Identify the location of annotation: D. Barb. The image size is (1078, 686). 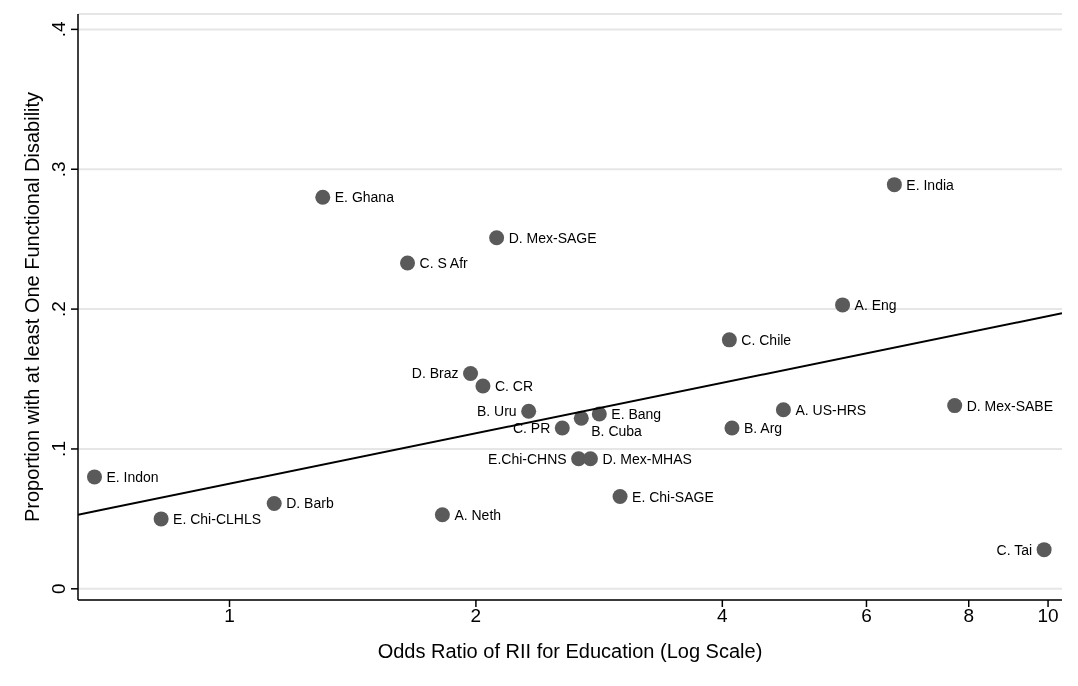
(310, 503).